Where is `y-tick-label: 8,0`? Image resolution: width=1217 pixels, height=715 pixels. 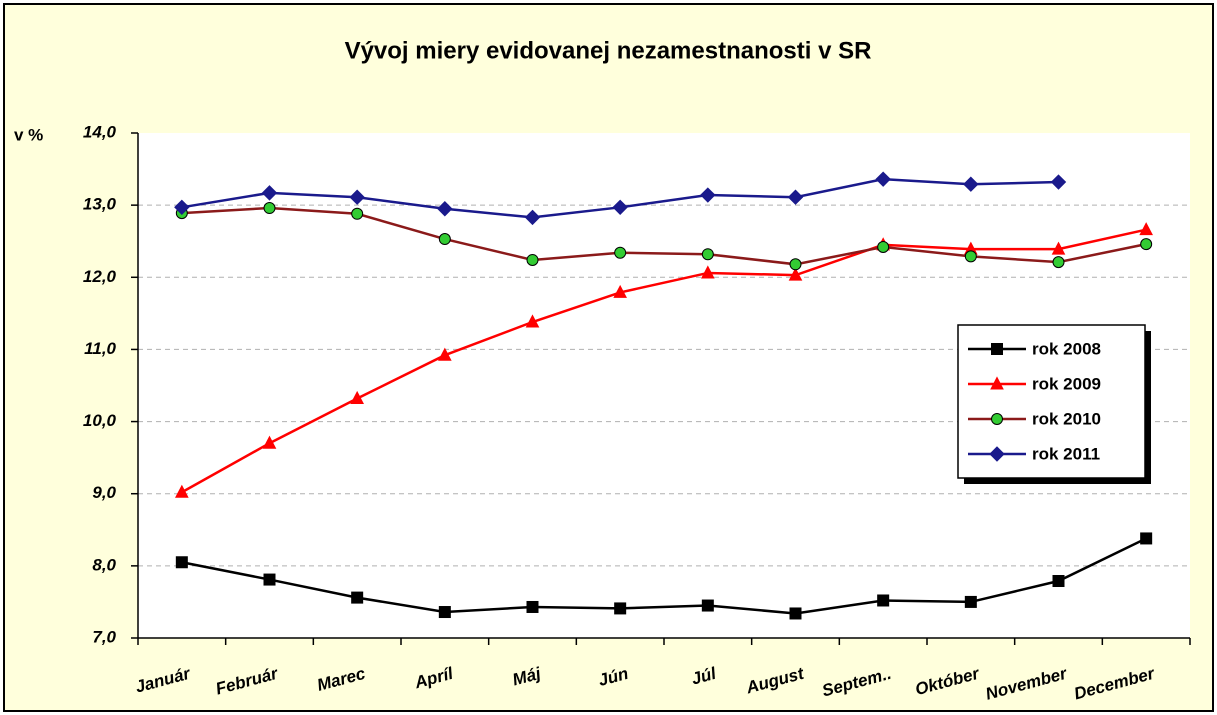
y-tick-label: 8,0 is located at coordinates (104, 564).